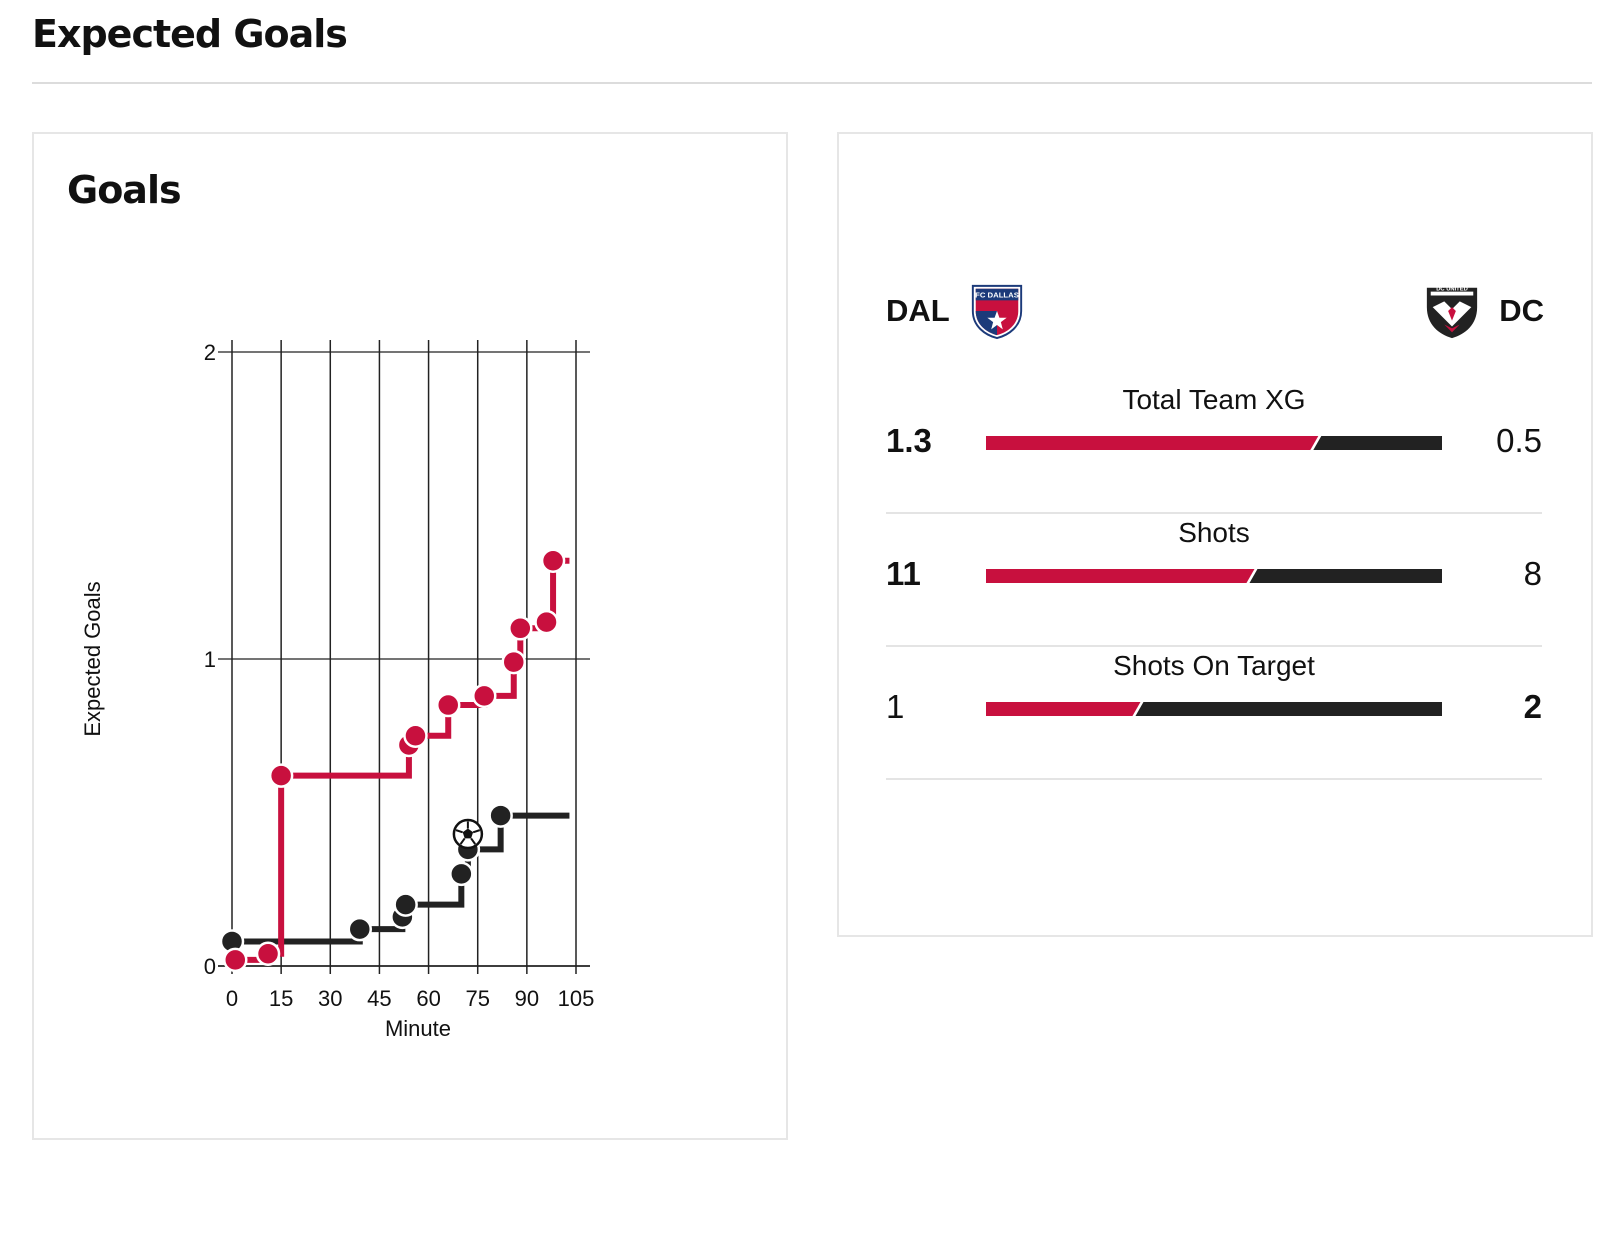 The image size is (1622, 1242). I want to click on svg-text: DC UNITED, so click(1452, 290).